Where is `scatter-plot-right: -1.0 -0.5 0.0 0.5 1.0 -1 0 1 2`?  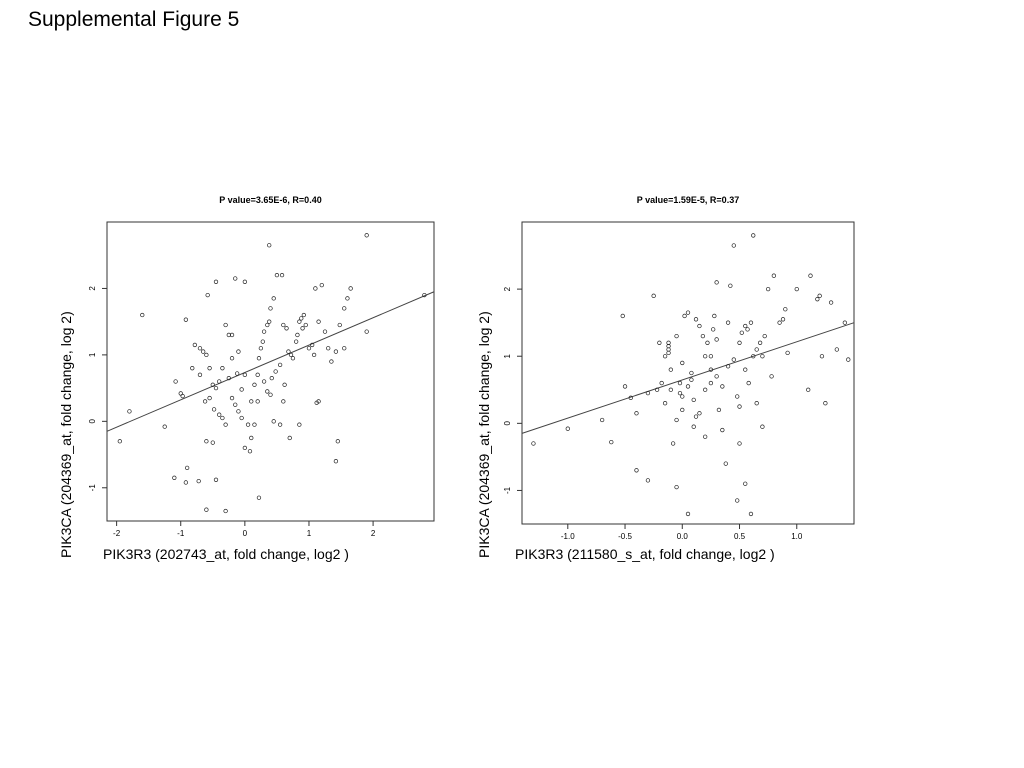 scatter-plot-right: -1.0 -0.5 0.0 0.5 1.0 -1 0 1 2 is located at coordinates (679, 381).